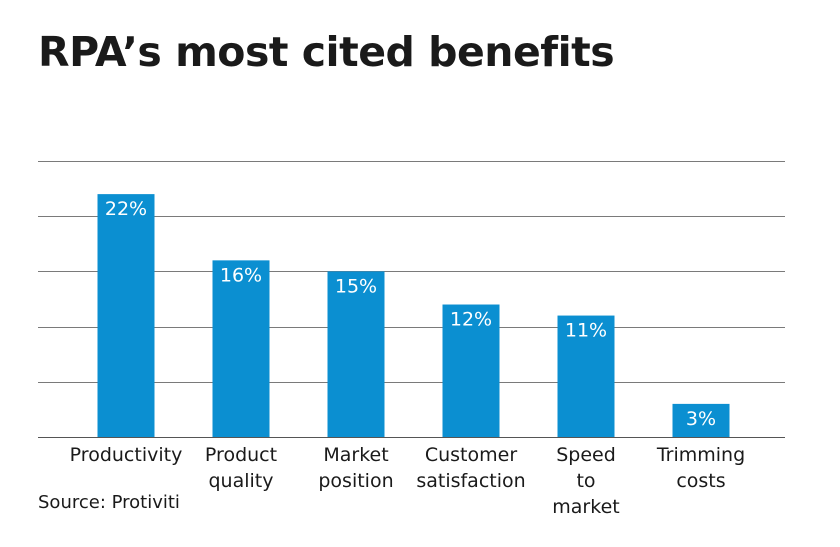 This screenshot has height=547, width=840. What do you see at coordinates (126, 209) in the screenshot?
I see `data-label-0: 22%` at bounding box center [126, 209].